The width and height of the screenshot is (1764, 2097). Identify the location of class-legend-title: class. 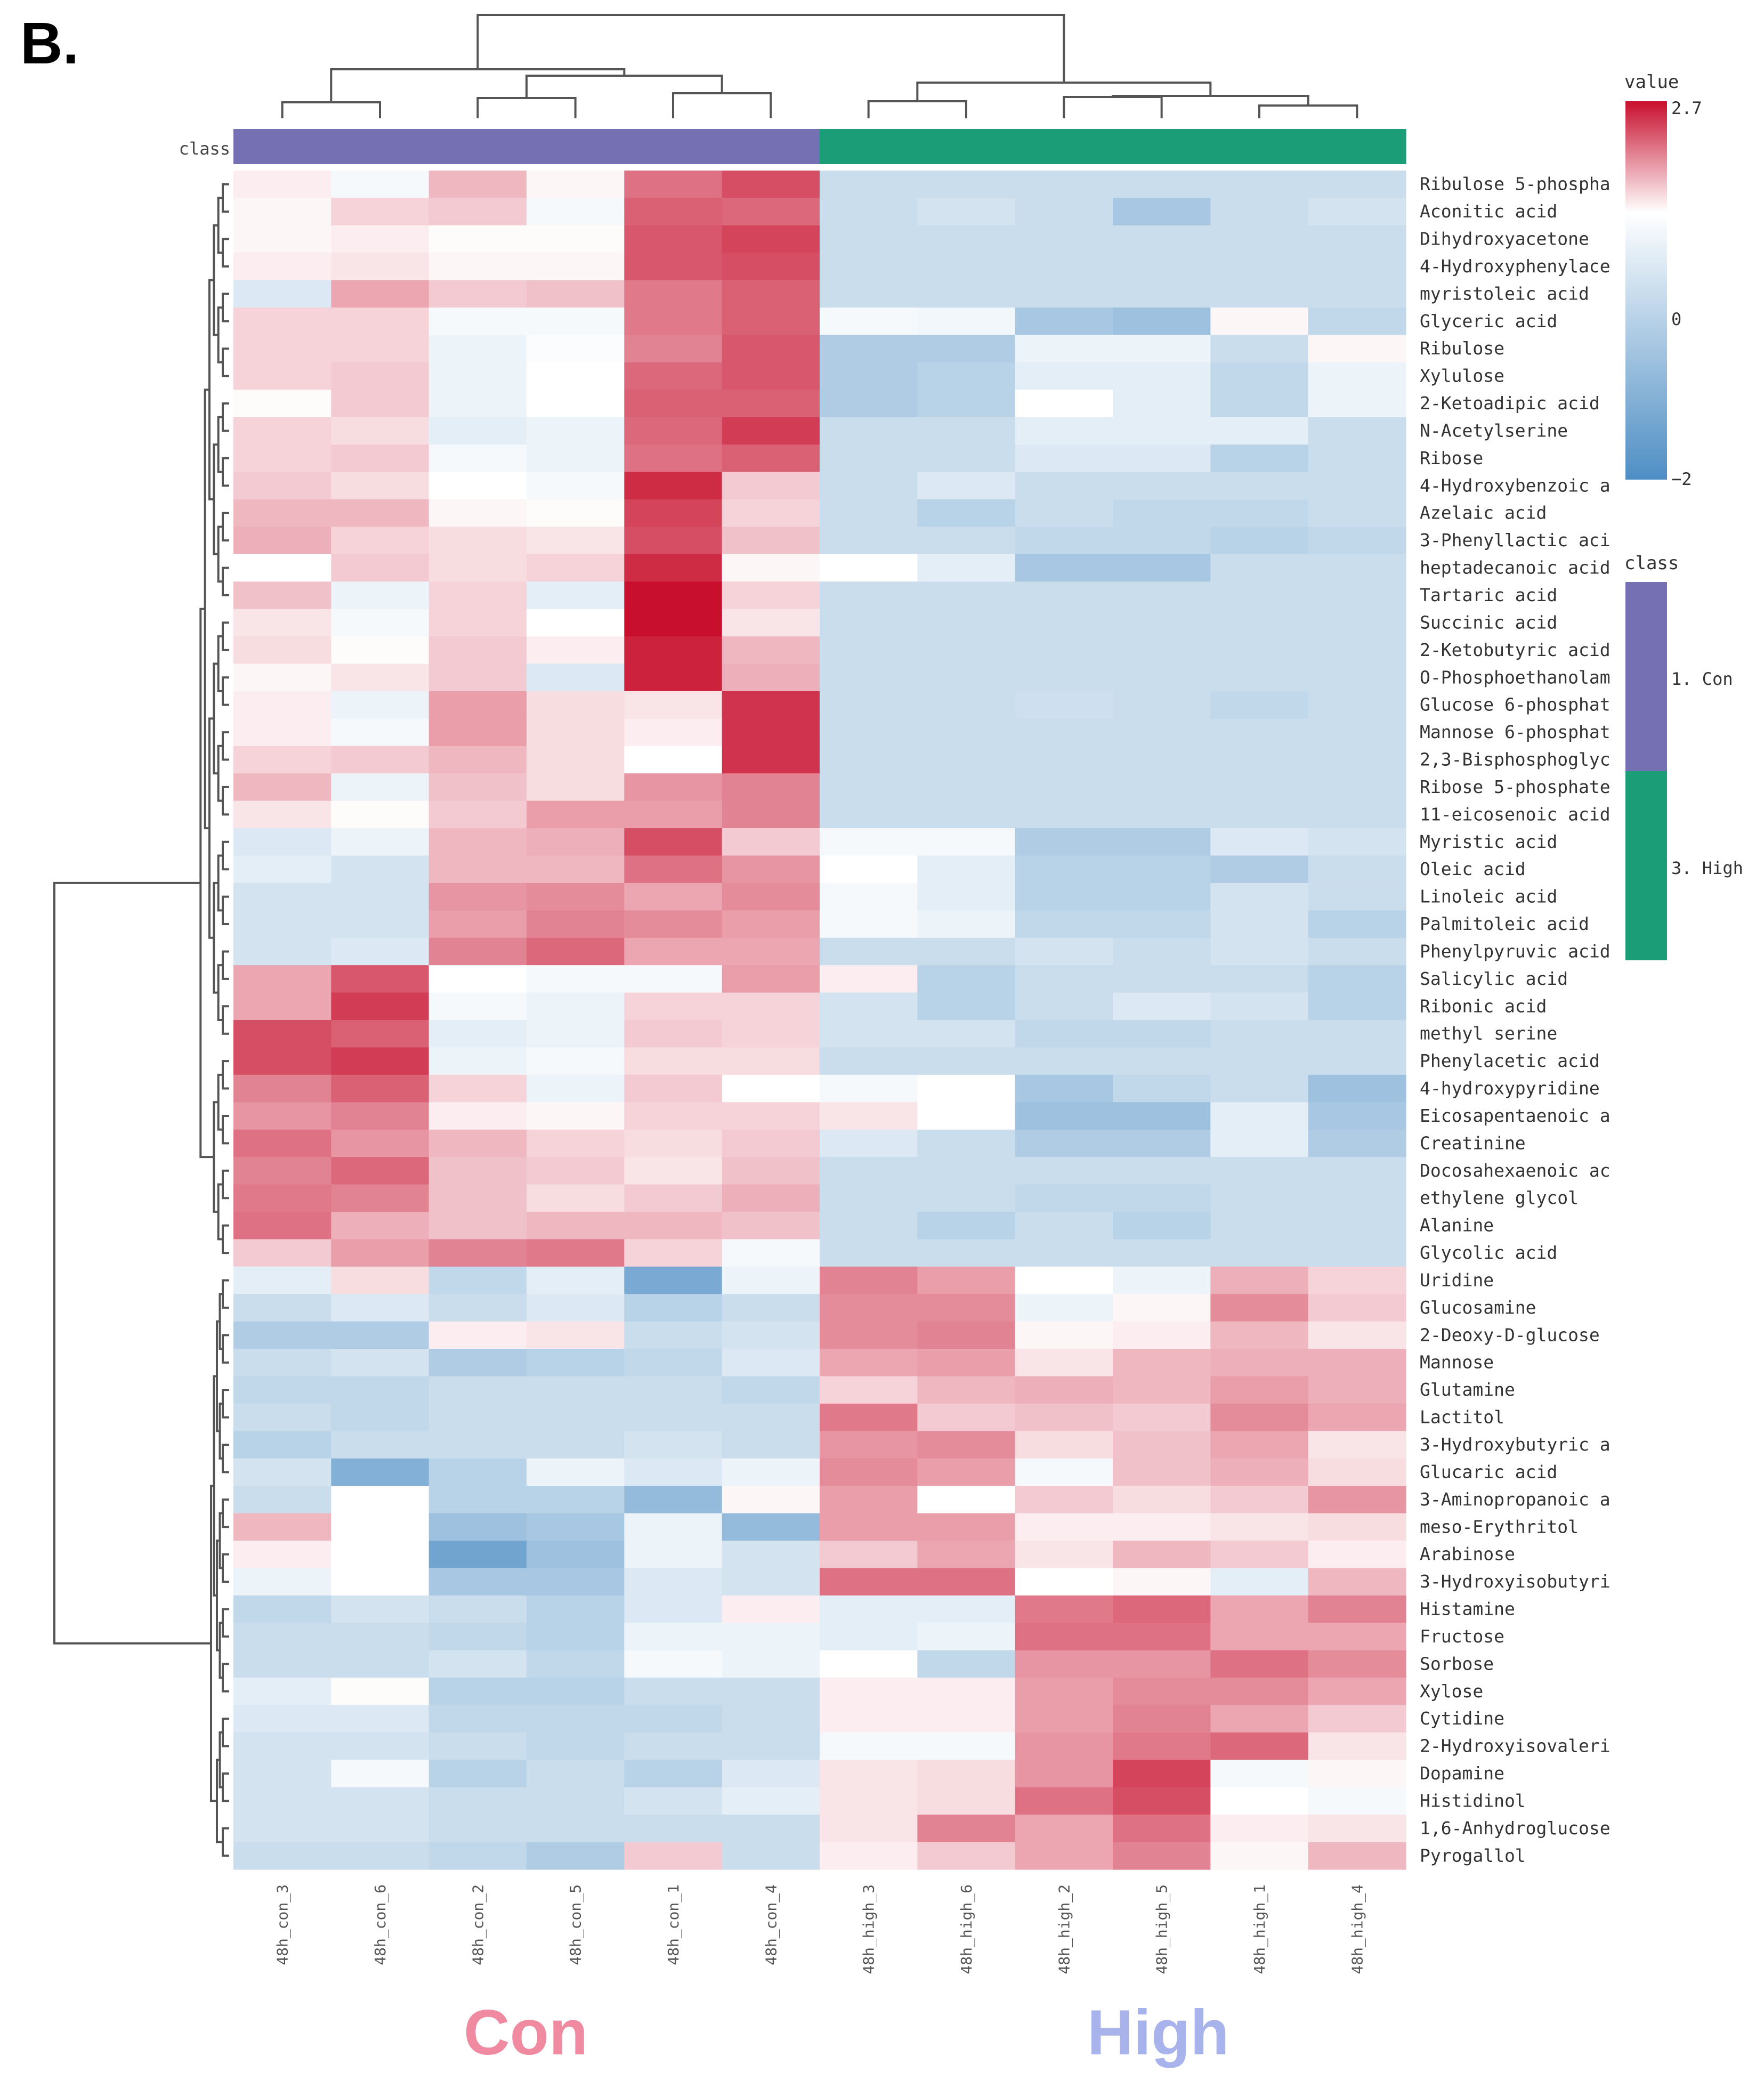
(1651, 563).